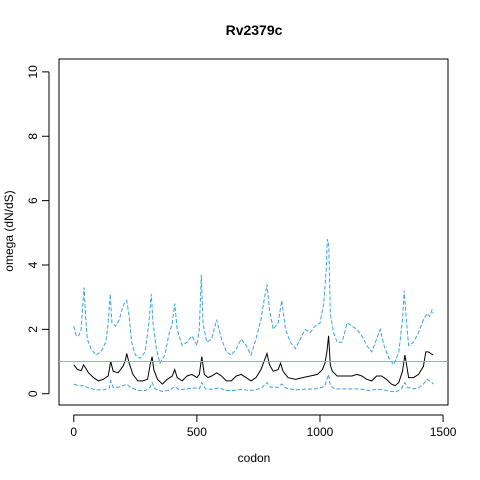  Describe the element at coordinates (263, 426) in the screenshot. I see `x-axis: 0 500 1000 1500` at that location.